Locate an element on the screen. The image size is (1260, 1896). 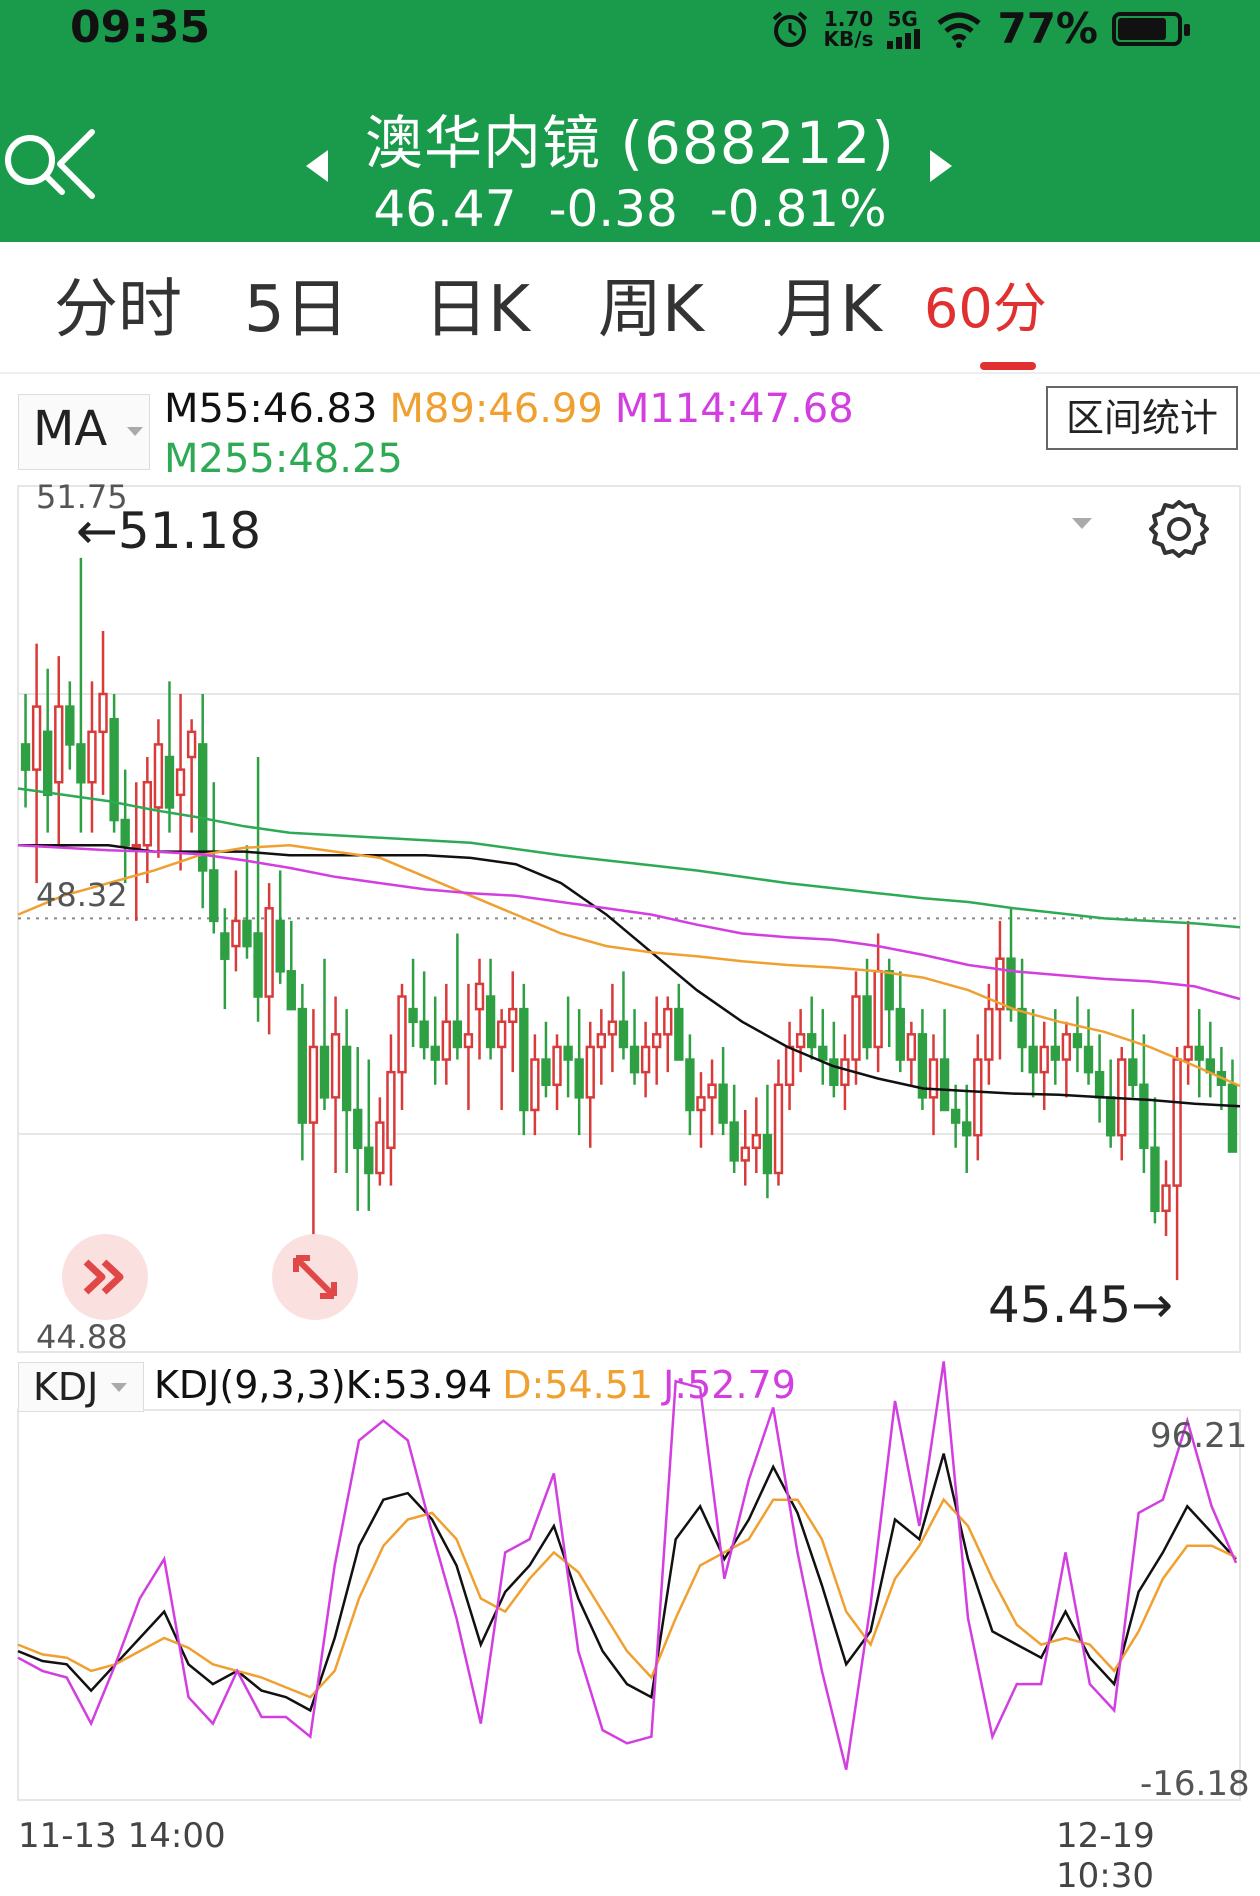
expand-arrows-button is located at coordinates (105, 1277).